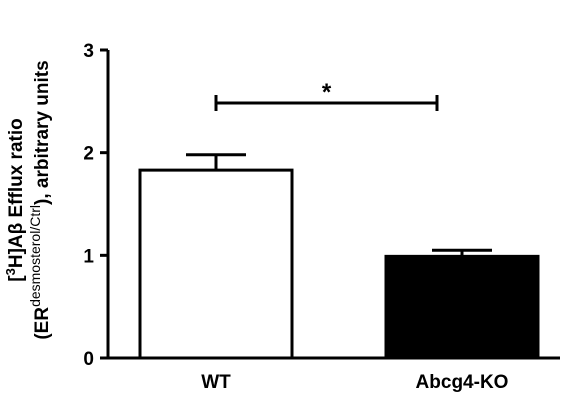  I want to click on y-label-part: (ER, so click(42, 323).